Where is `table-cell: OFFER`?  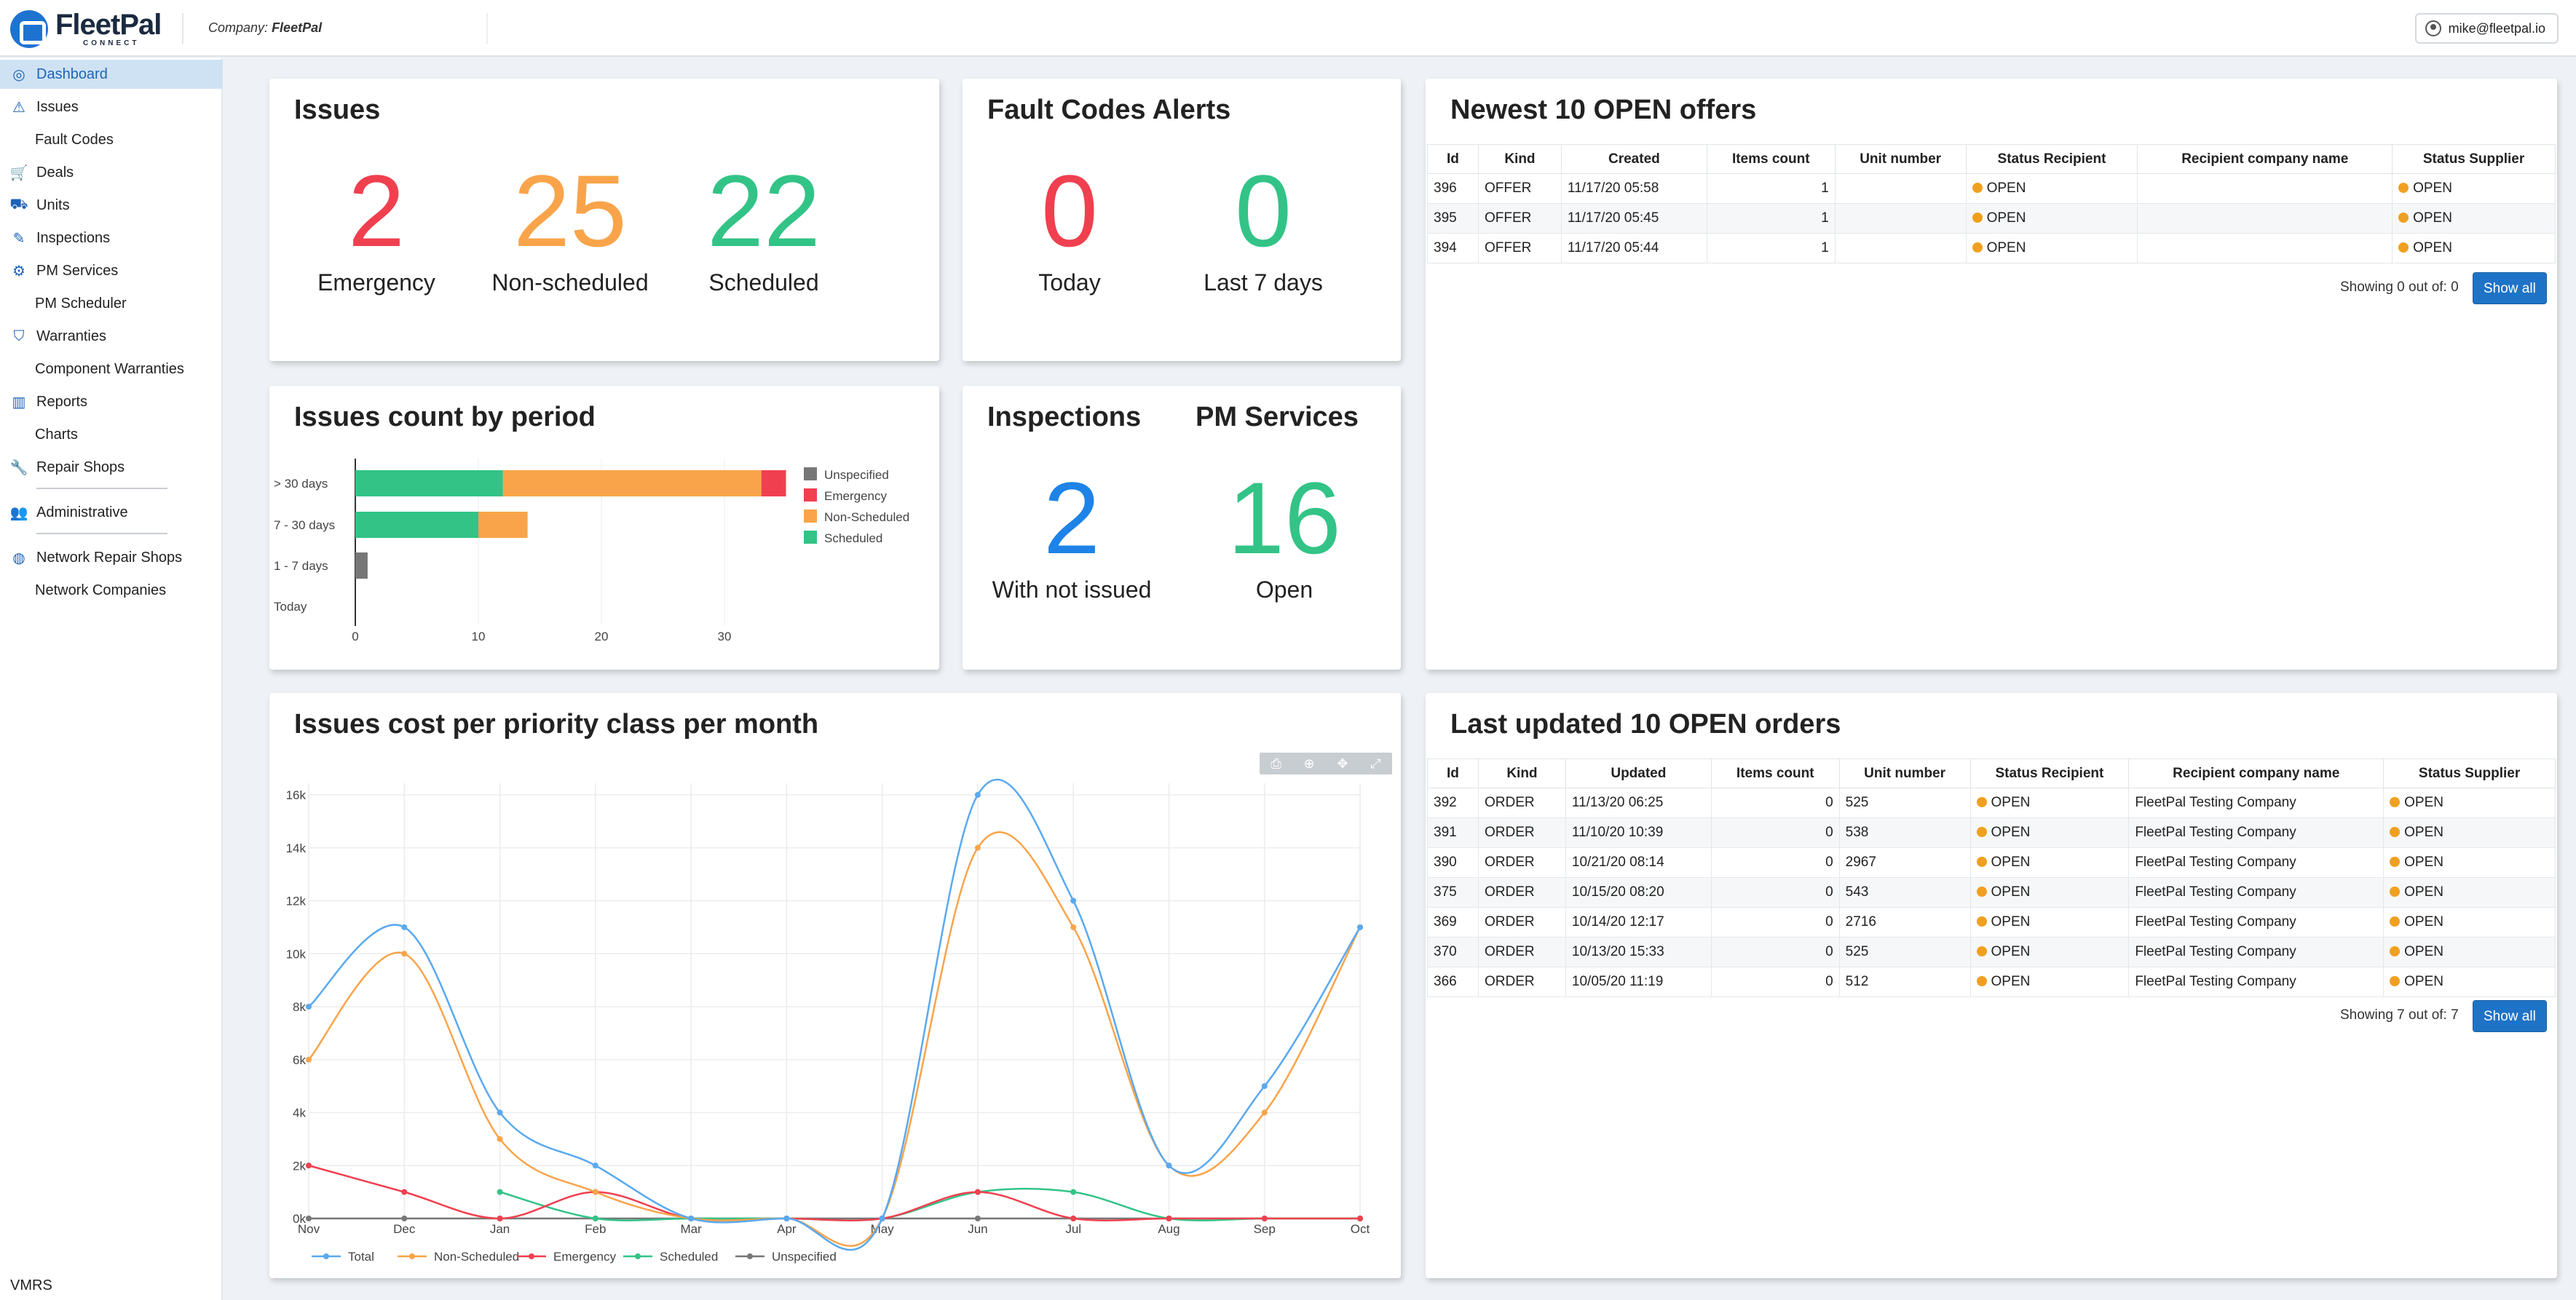
table-cell: OFFER is located at coordinates (1519, 189).